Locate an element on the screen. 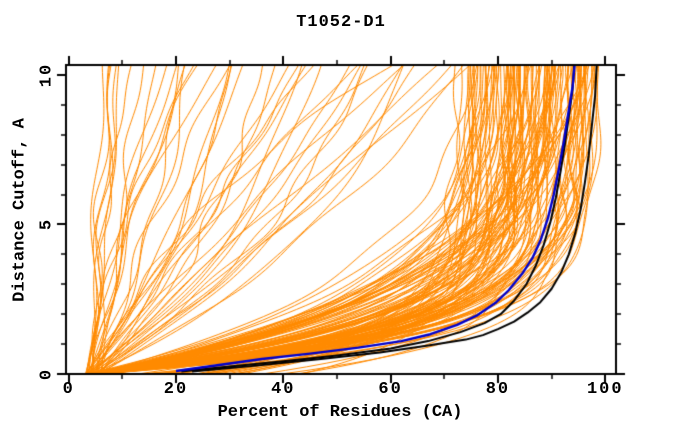  x-tick-label: 20 is located at coordinates (176, 389).